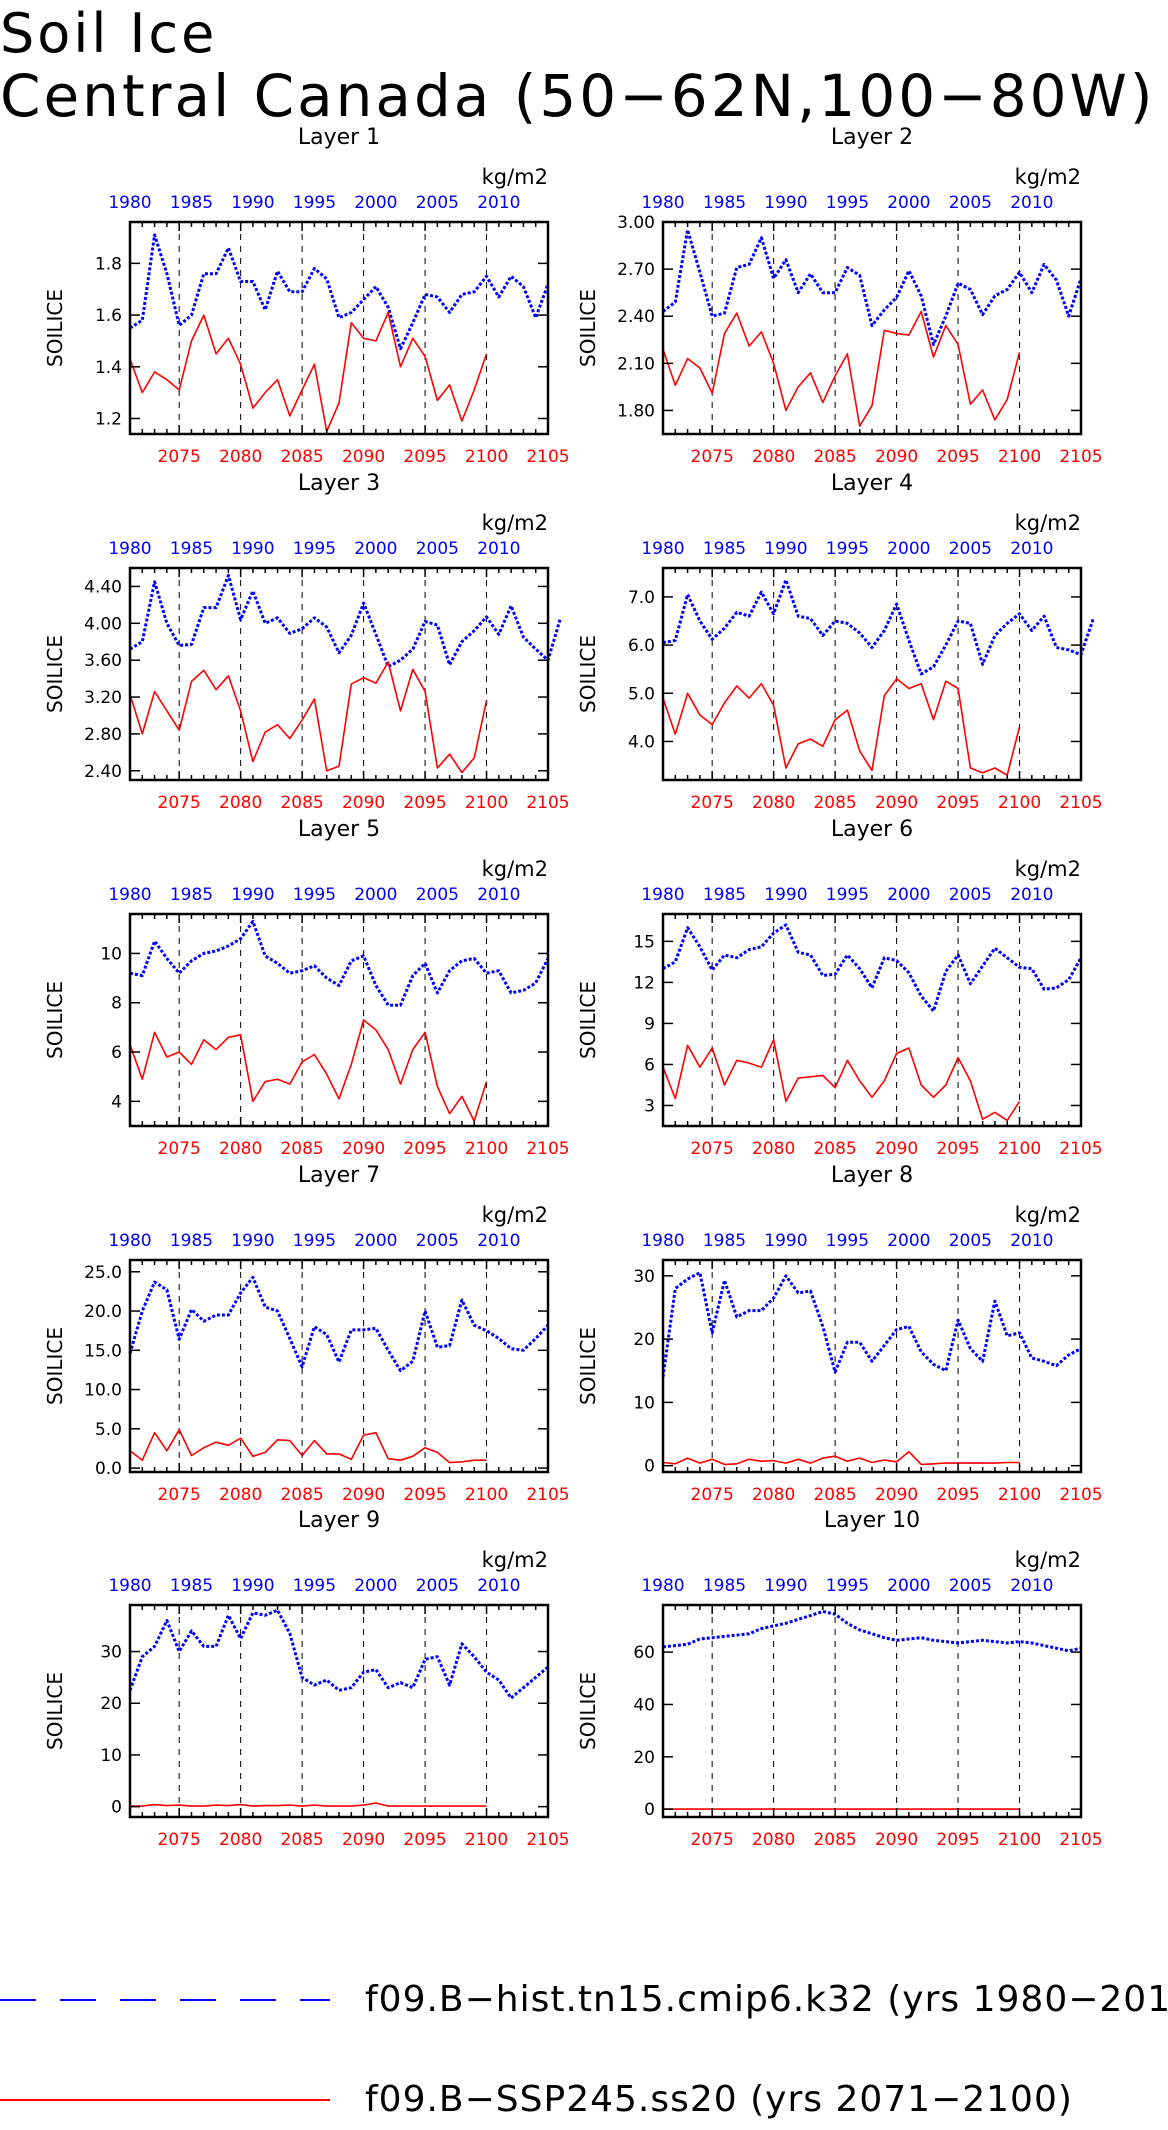  What do you see at coordinates (116, 1808) in the screenshot?
I see `y-tick-label: 0` at bounding box center [116, 1808].